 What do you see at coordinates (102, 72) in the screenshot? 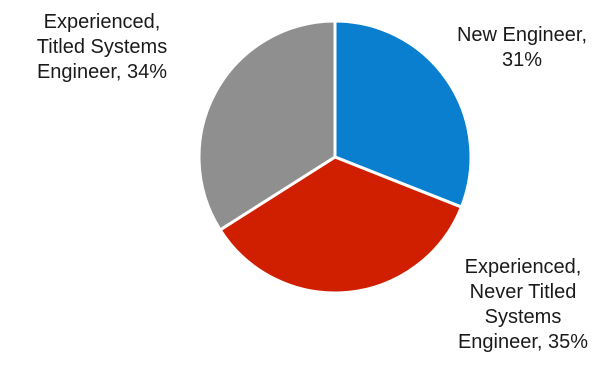
I see `slice-label-line: Engineer, 34%` at bounding box center [102, 72].